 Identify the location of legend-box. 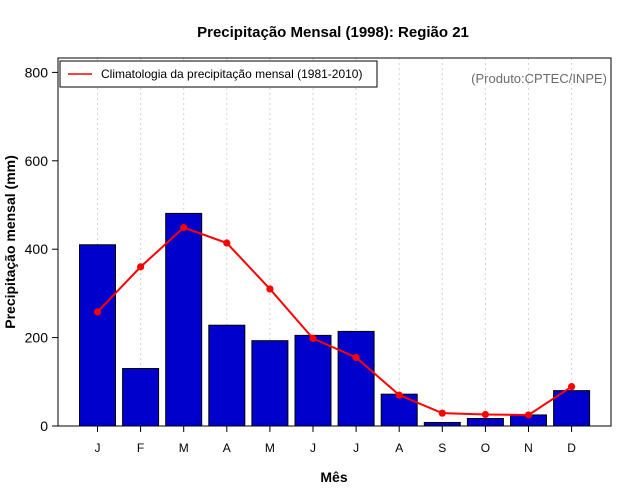
(218, 74).